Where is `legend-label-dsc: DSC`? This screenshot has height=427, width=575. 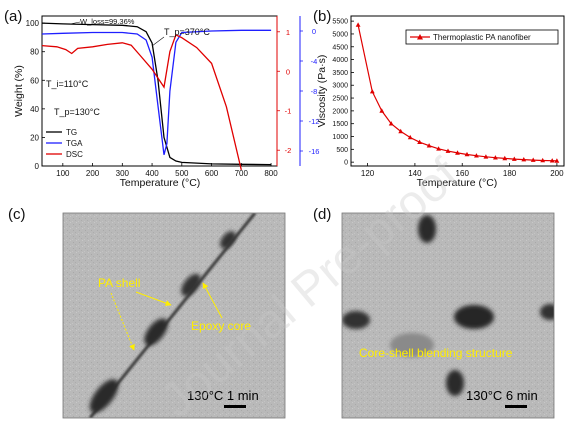
legend-label-dsc: DSC is located at coordinates (74, 154).